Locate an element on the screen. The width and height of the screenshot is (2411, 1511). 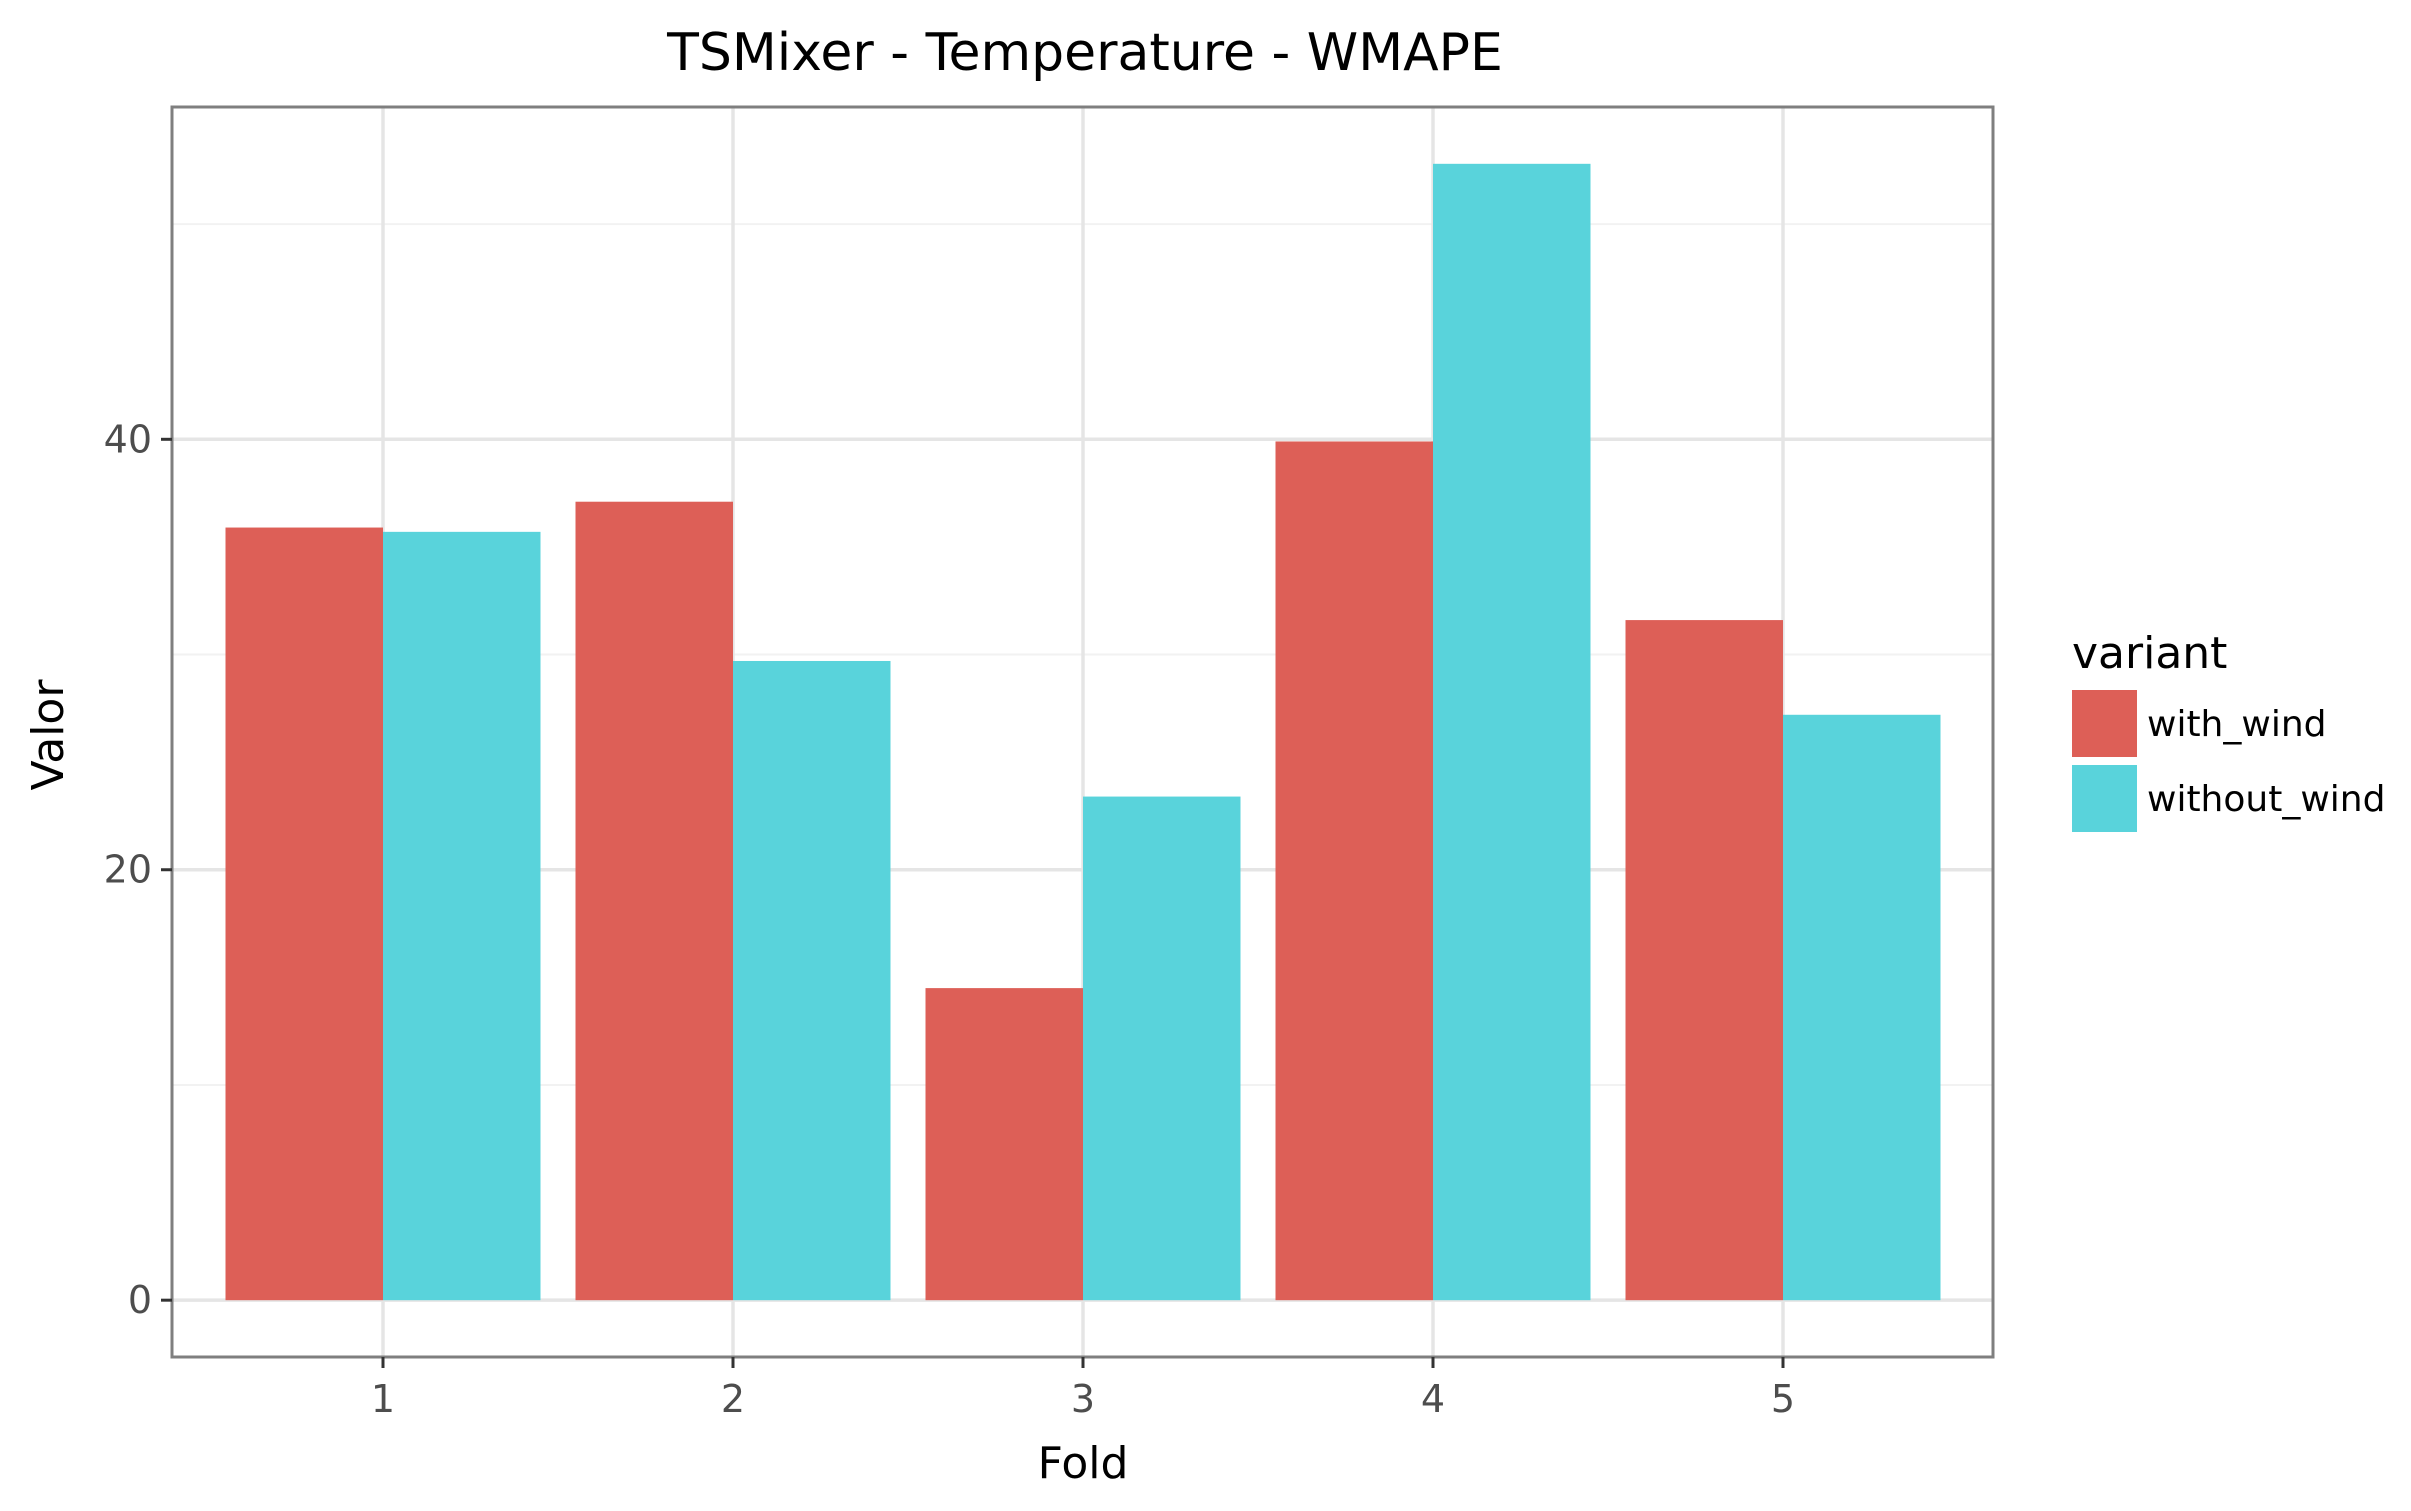
x-axis: 1 2 3 4 5 is located at coordinates (1083, 1389).